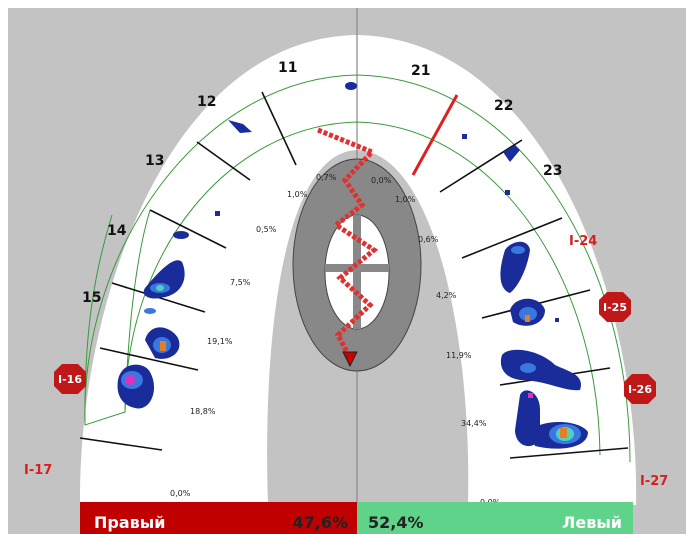  I want to click on tooth-label: 13, so click(154, 161).